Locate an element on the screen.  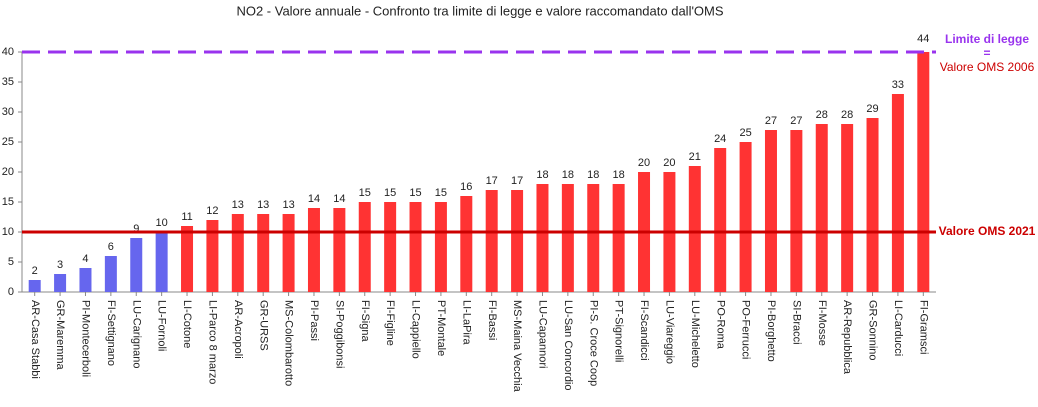
x-tick-label: FI-Bassi is located at coordinates (492, 320).